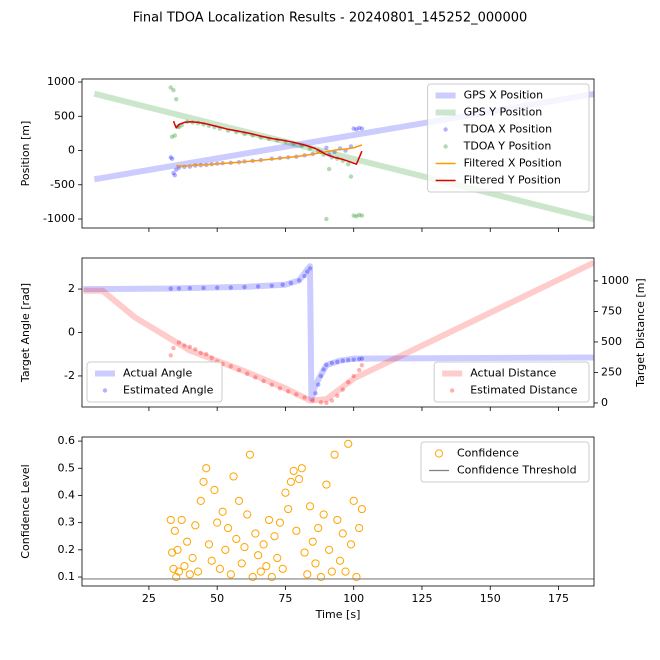 The image size is (660, 660). Describe the element at coordinates (512, 180) in the screenshot. I see `legend-label: Filtered Y Position` at that location.